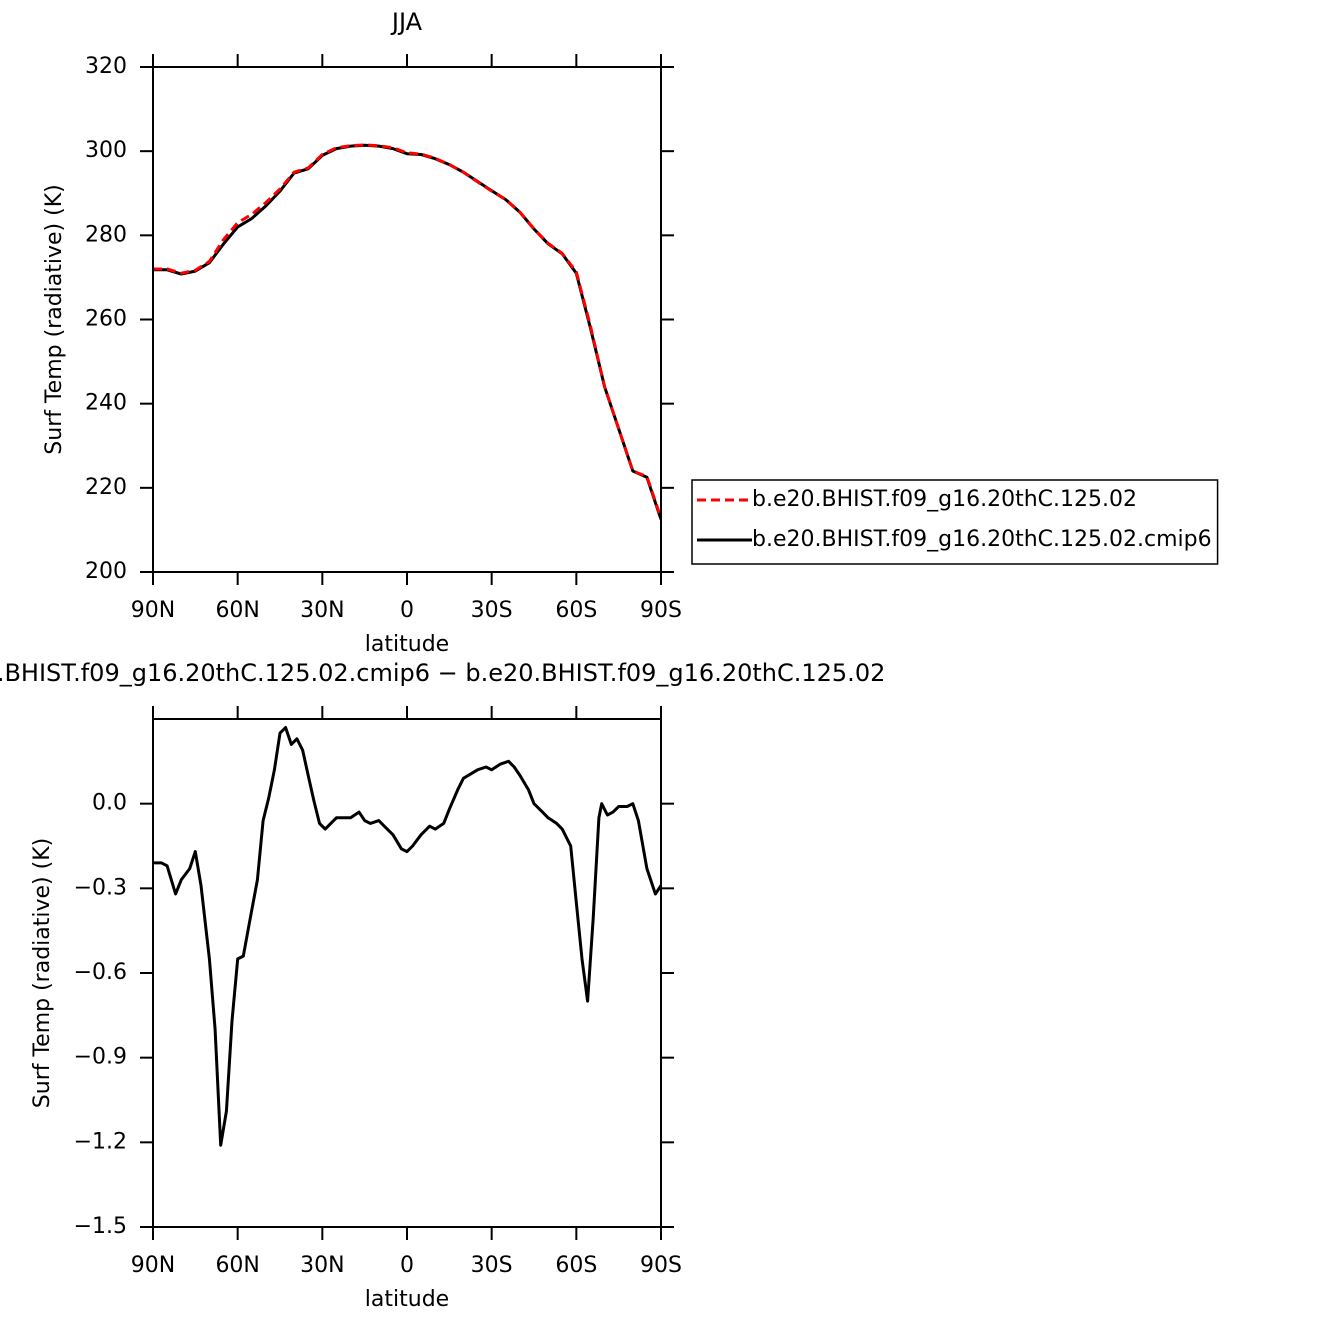 Image resolution: width=1322 pixels, height=1319 pixels. I want to click on legend-label: b.e20.BHIST.f09_g16.20thC.125.02, so click(944, 499).